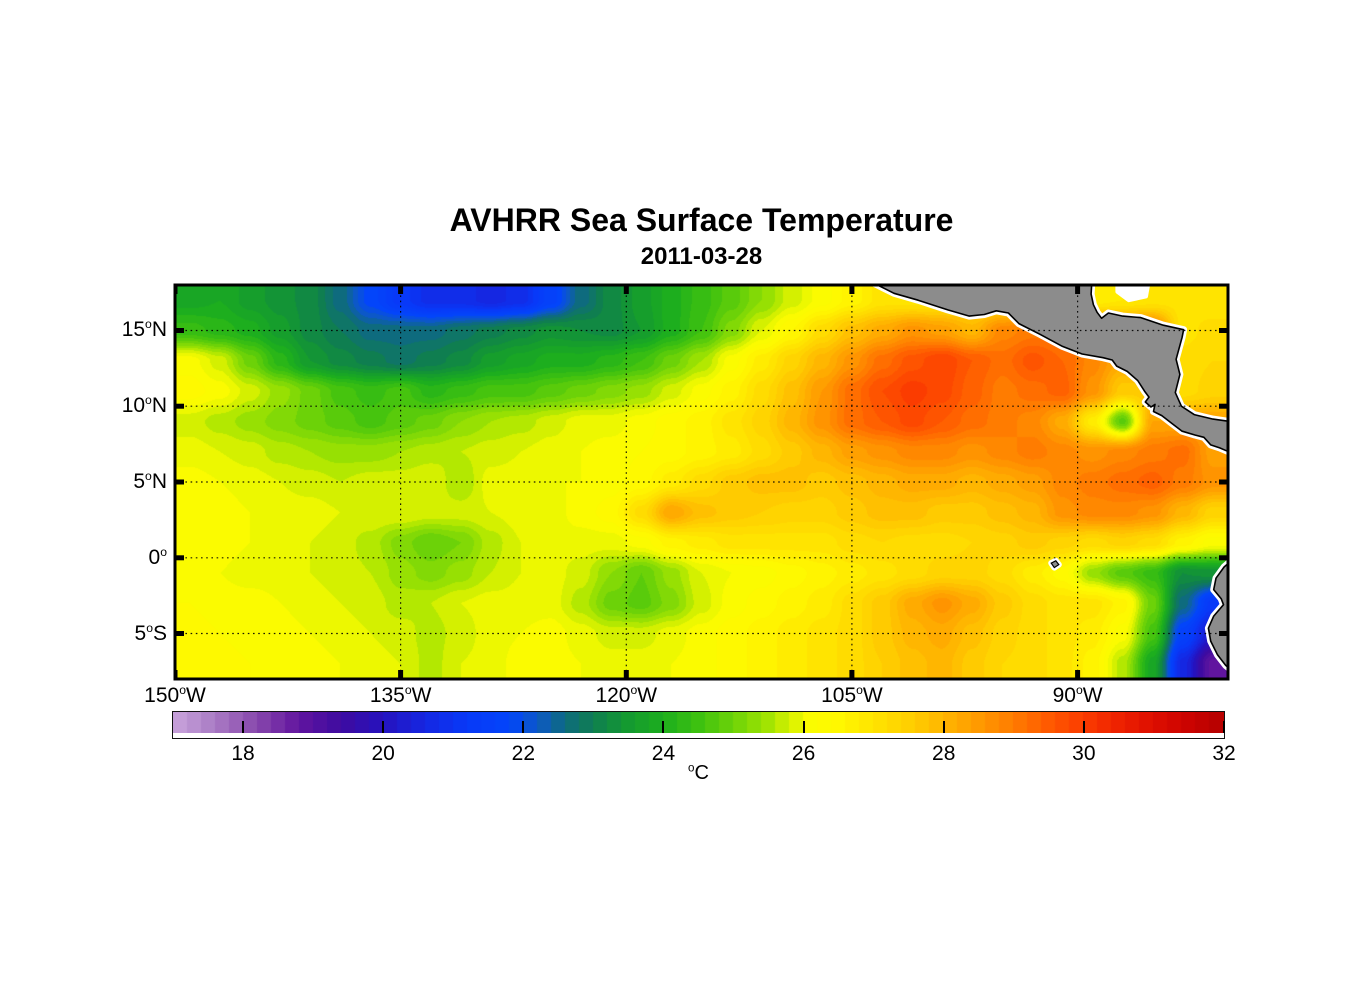 The image size is (1356, 1000). I want to click on y-tick-label: 5oS, so click(150, 632).